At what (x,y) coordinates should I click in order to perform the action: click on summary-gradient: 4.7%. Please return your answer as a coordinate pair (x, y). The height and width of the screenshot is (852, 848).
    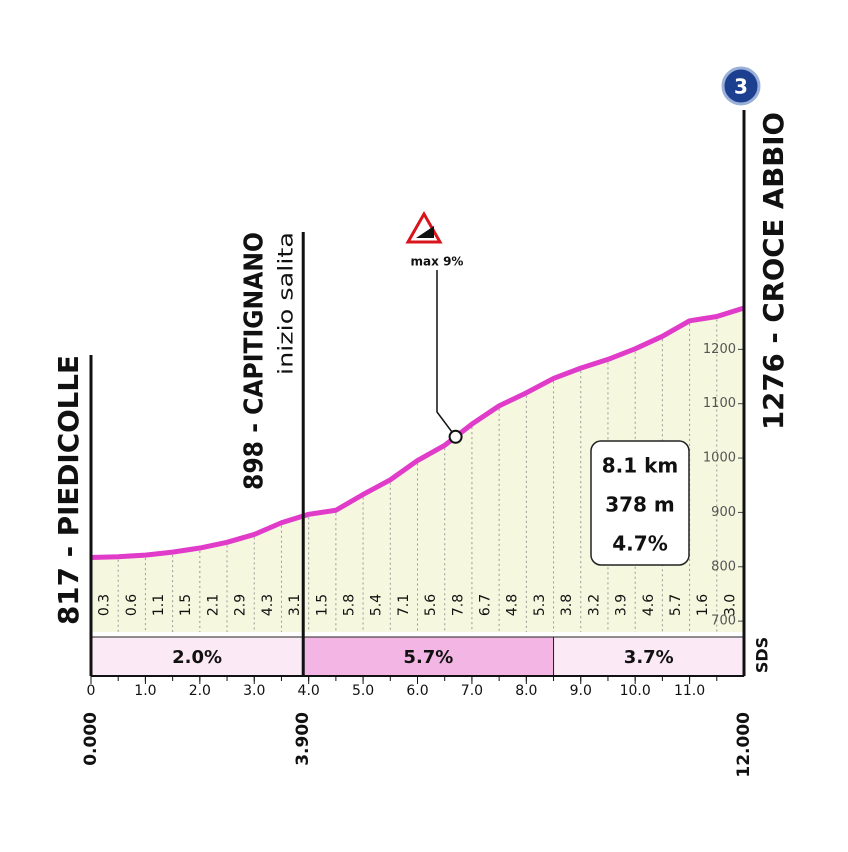
    Looking at the image, I should click on (639, 544).